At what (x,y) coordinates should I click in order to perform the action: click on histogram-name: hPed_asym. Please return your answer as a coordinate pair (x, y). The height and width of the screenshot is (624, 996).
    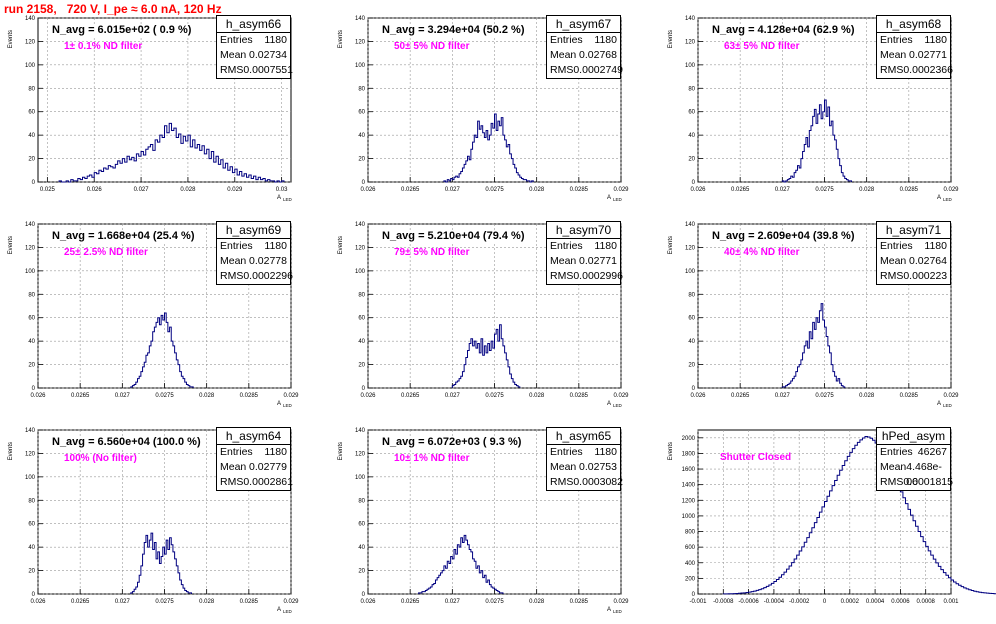
    Looking at the image, I should click on (913, 436).